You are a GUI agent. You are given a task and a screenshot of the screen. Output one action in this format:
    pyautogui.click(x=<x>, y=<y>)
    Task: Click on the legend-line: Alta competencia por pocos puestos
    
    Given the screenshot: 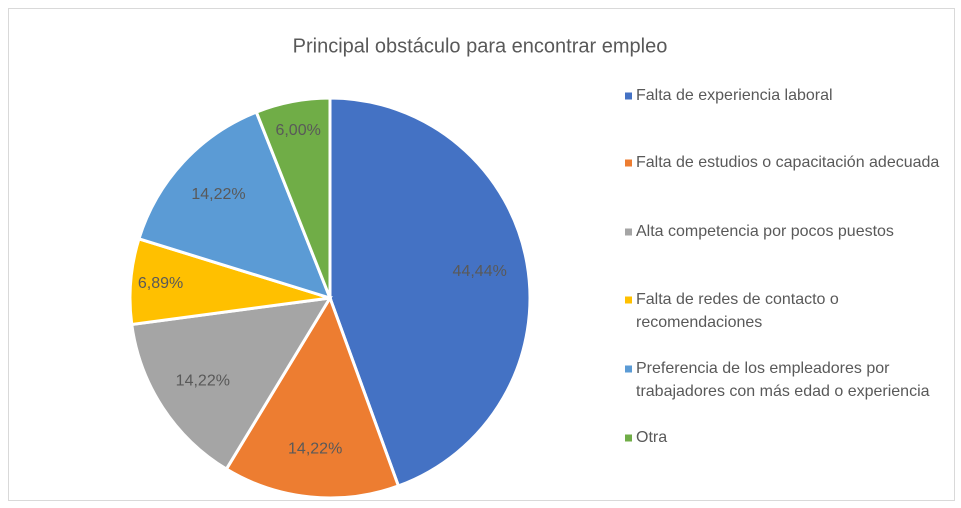 What is the action you would take?
    pyautogui.click(x=765, y=231)
    